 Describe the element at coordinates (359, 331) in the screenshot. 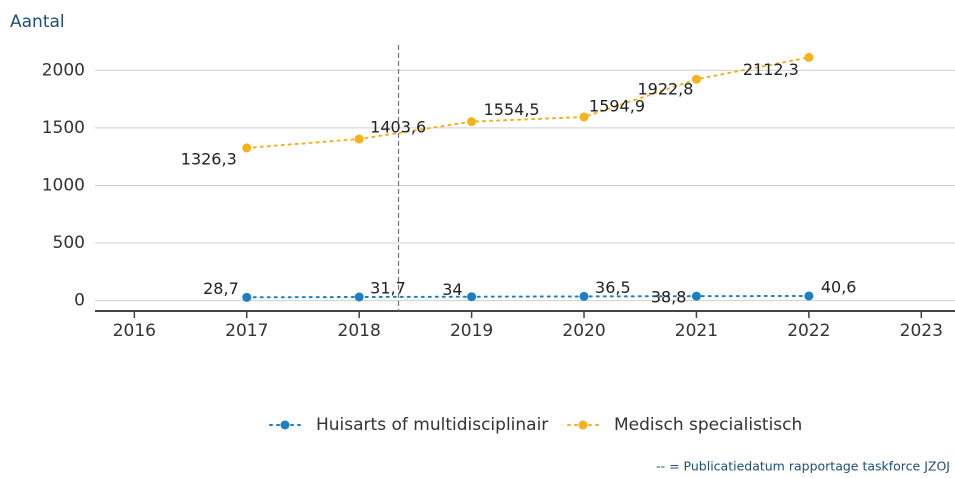

I see `x-tick-label: 2018` at that location.